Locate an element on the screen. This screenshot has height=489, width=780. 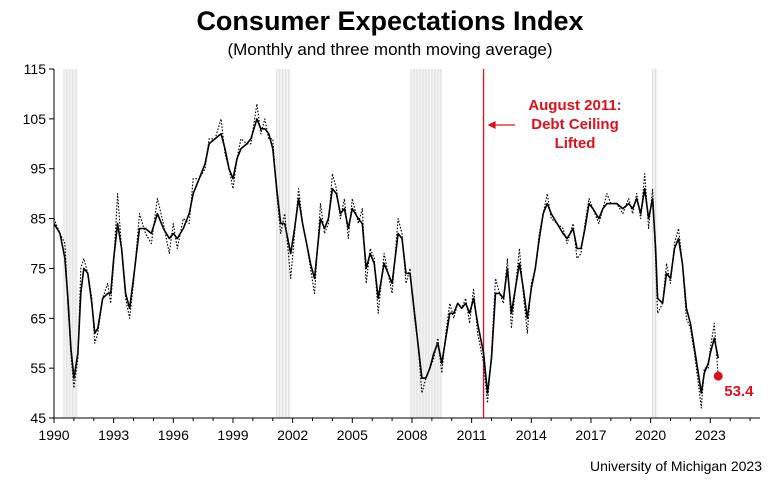
x-tick-label: 2008 is located at coordinates (411, 435).